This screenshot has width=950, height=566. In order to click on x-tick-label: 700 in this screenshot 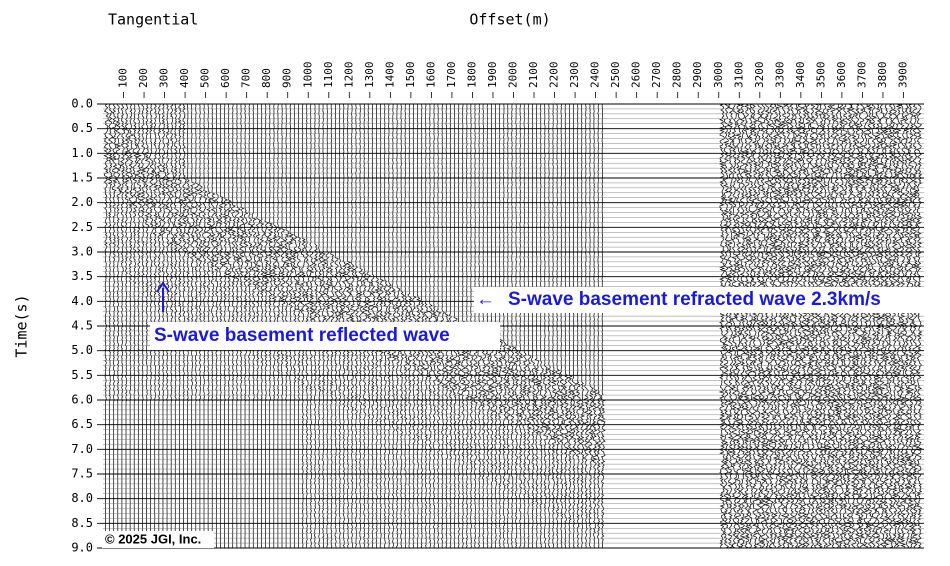, I will do `click(246, 78)`.